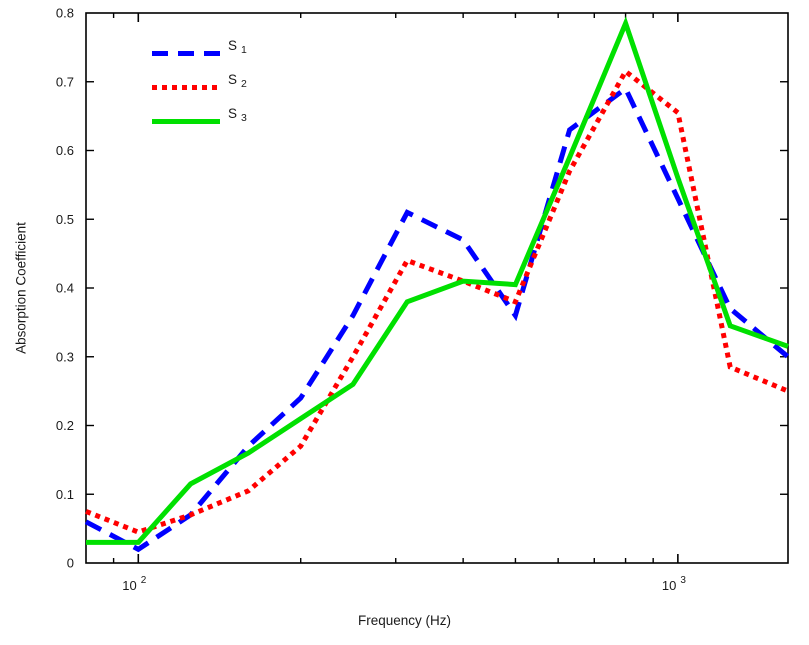  What do you see at coordinates (65, 494) in the screenshot?
I see `y-tick-label: 0.1` at bounding box center [65, 494].